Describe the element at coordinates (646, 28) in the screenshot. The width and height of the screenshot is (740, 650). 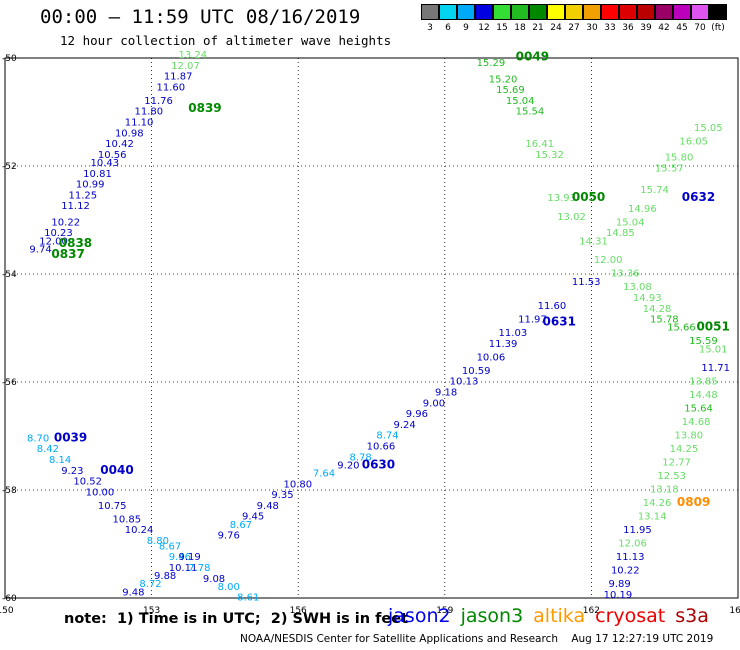
I see `colorbar-label: 39` at that location.